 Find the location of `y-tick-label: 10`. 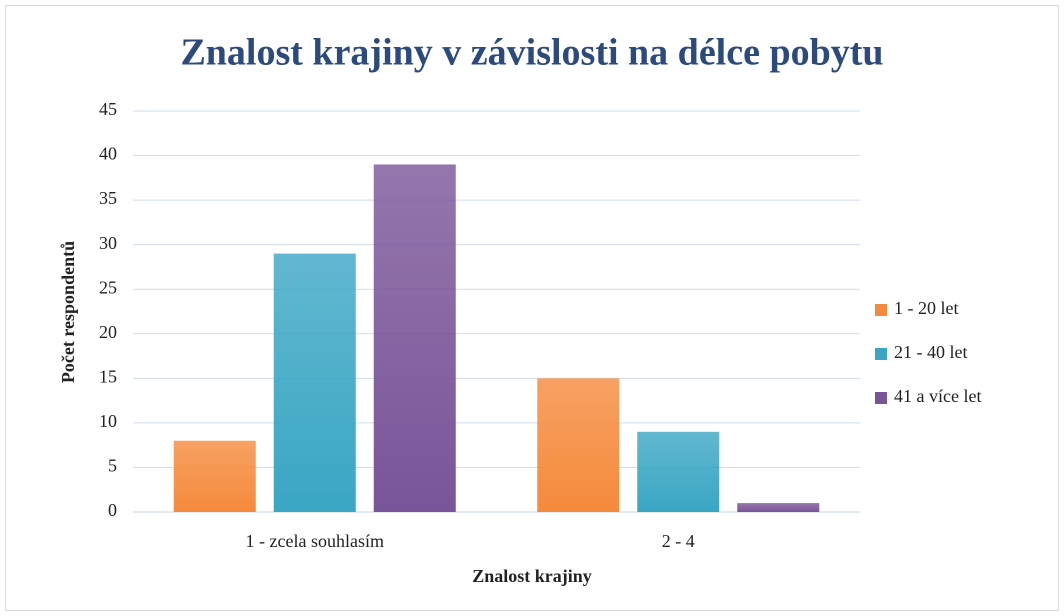

y-tick-label: 10 is located at coordinates (108, 421).